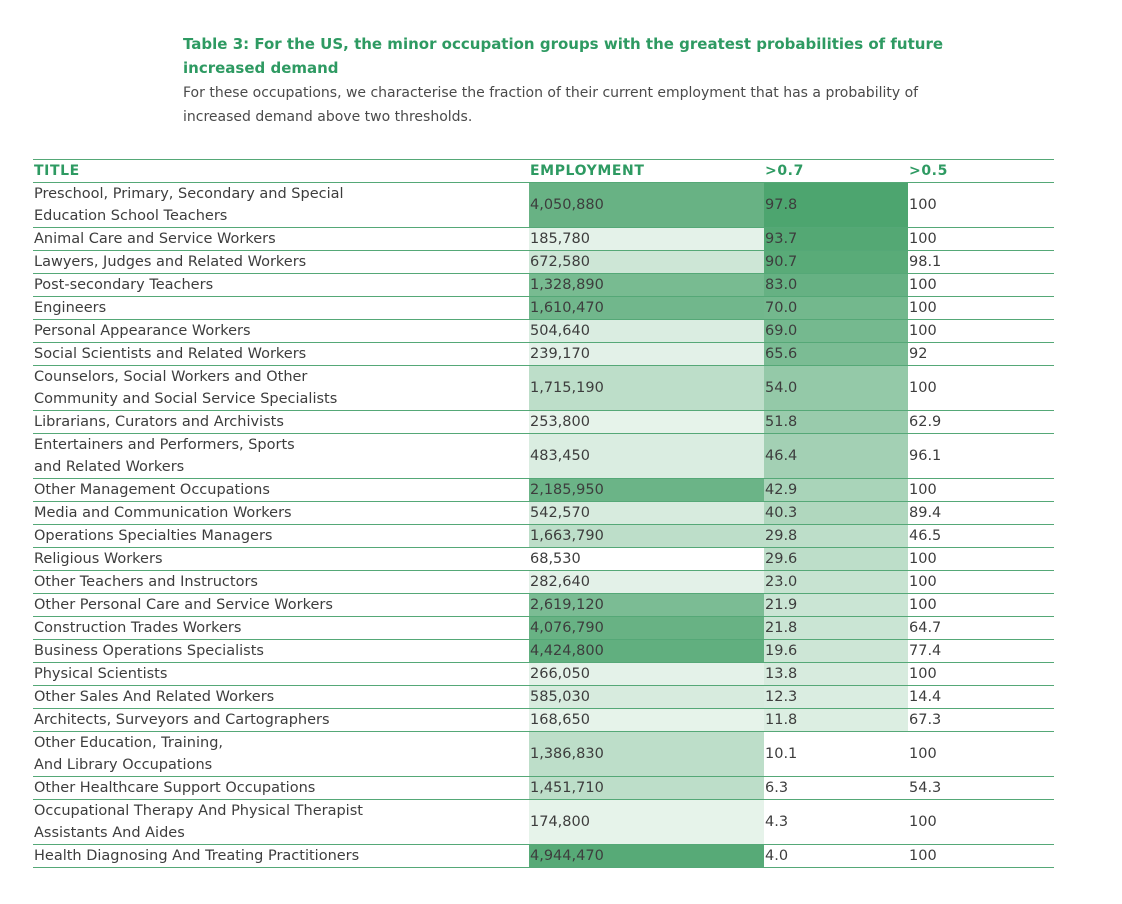 This screenshot has width=1122, height=904. Describe the element at coordinates (646, 628) in the screenshot. I see `employment-cell: 4,076,790` at that location.